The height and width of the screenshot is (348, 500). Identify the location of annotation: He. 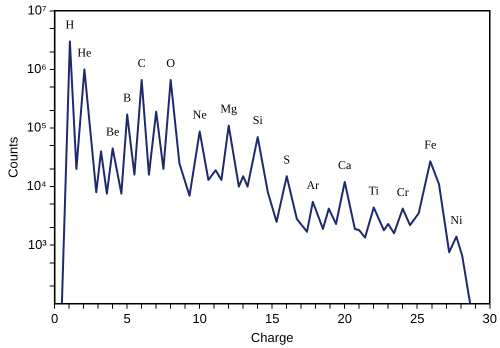
(84, 53).